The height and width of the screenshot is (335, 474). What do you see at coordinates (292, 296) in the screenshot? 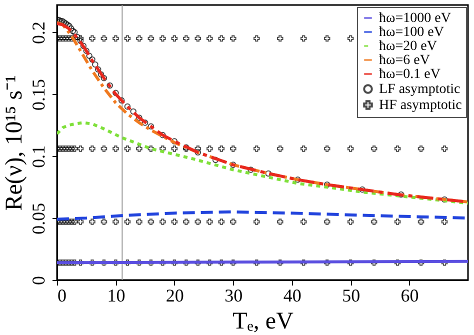
I see `x-tick-label: 40` at bounding box center [292, 296].